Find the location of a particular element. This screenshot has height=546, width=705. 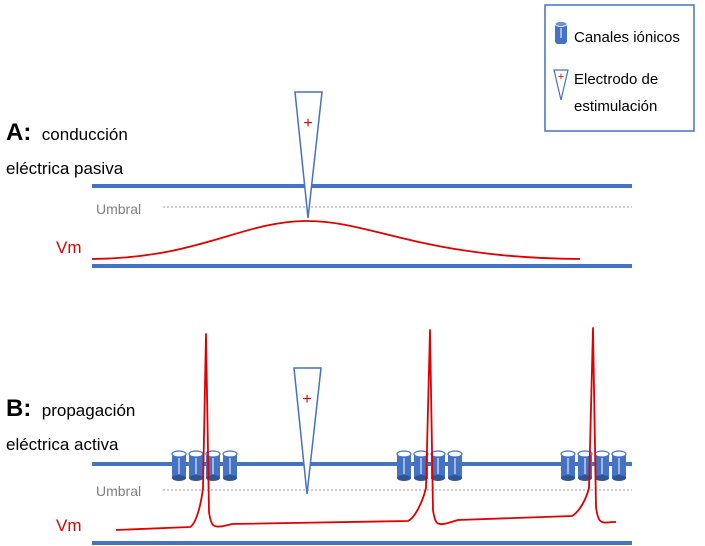

panel-a-vm-trace is located at coordinates (336, 240).